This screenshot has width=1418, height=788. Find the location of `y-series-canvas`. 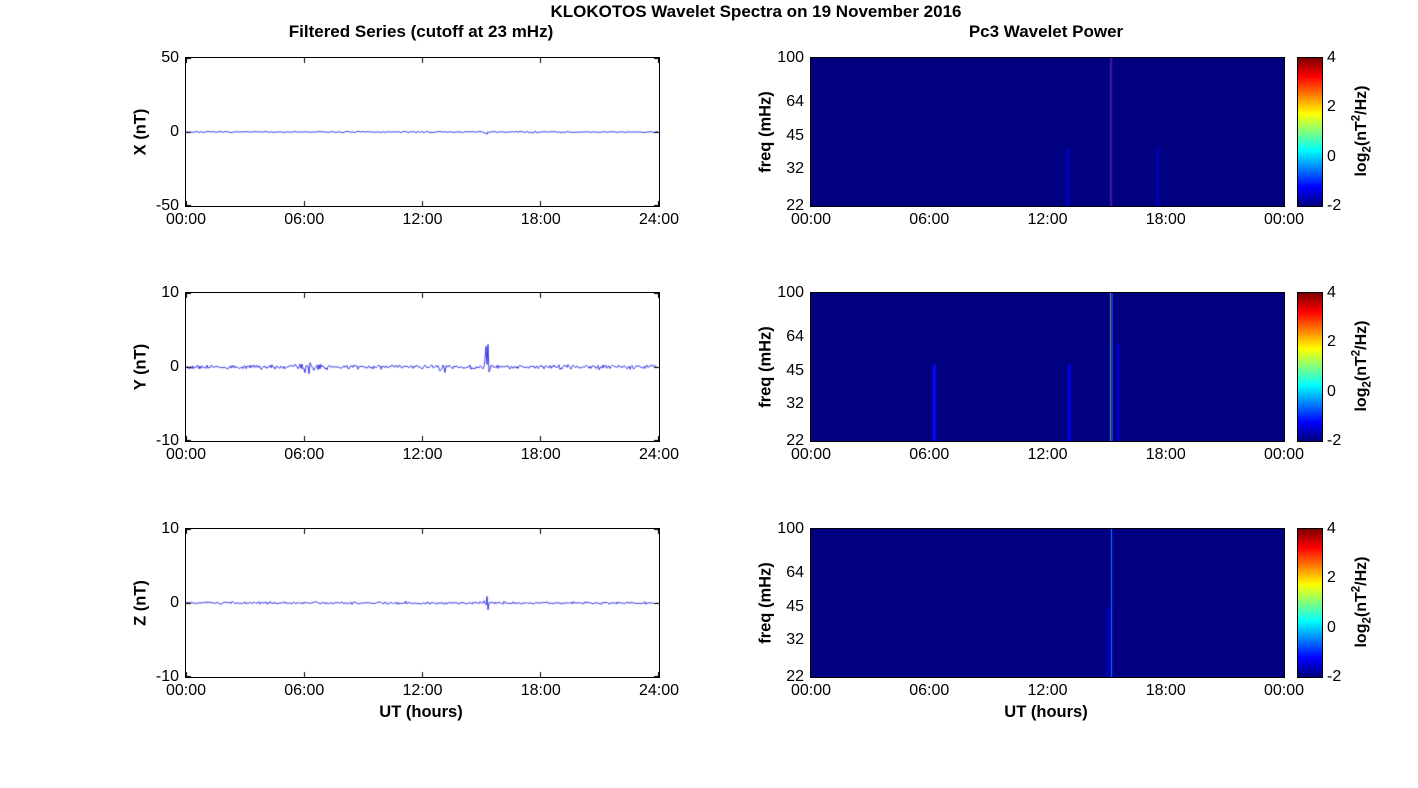

y-series-canvas is located at coordinates (422, 367).